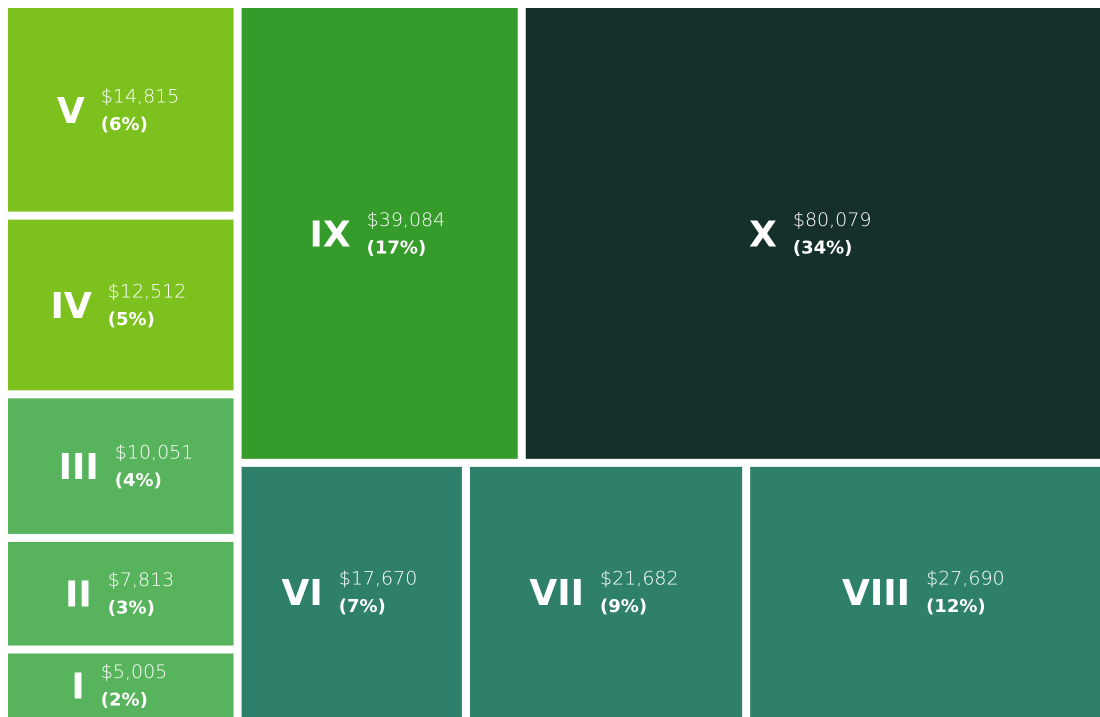  Describe the element at coordinates (138, 480) in the screenshot. I see `percent-label: (4%)` at that location.